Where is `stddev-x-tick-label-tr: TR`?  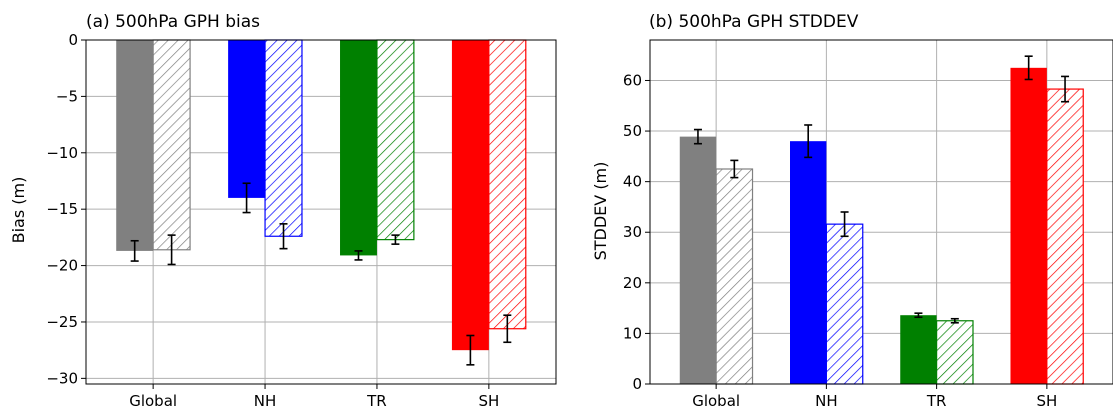
stddev-x-tick-label-tr: TR is located at coordinates (936, 400).